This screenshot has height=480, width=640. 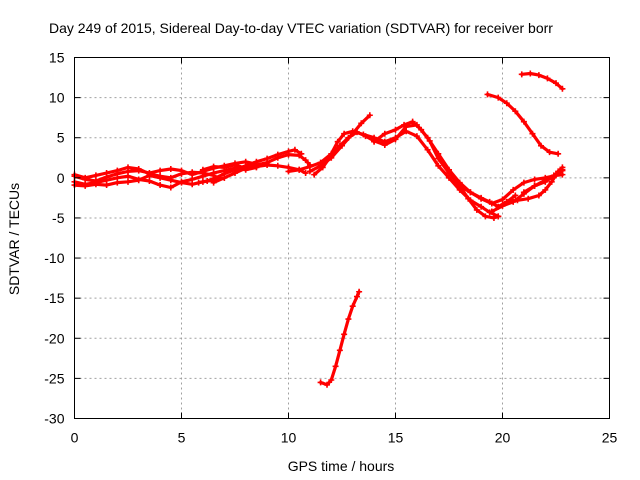 I want to click on series-trace-o, so click(x=543, y=181).